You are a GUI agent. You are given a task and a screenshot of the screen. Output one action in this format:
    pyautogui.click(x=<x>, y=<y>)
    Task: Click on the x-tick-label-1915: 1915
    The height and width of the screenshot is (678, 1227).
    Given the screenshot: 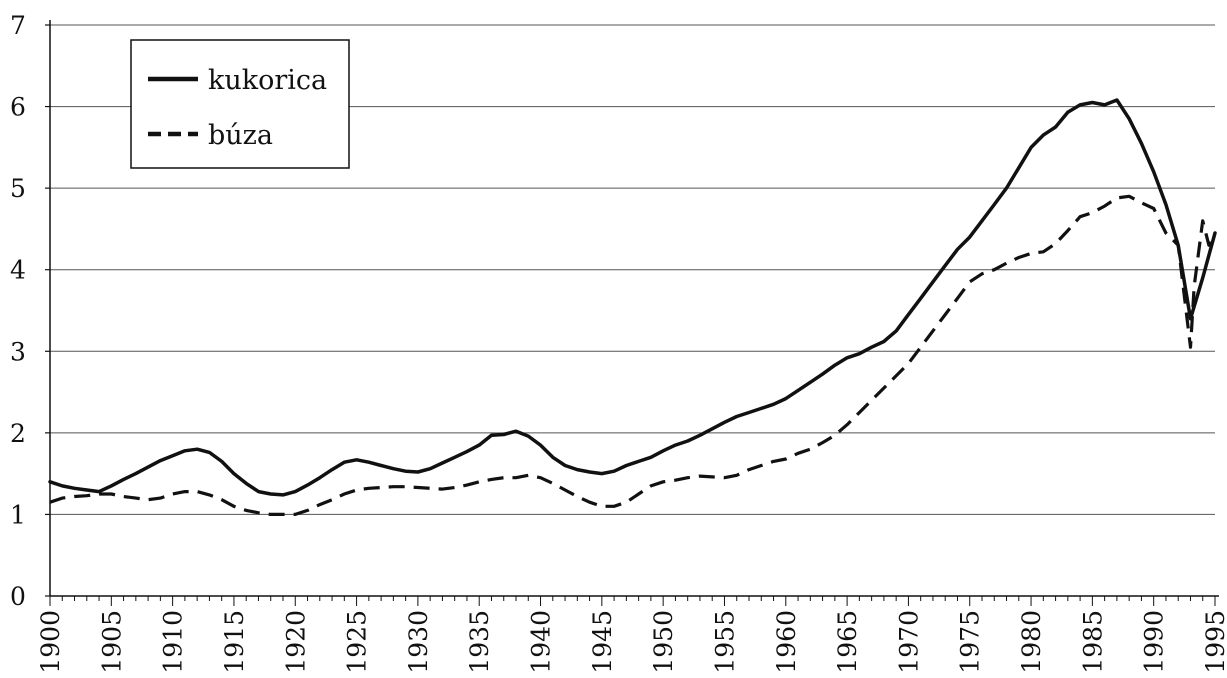 What is the action you would take?
    pyautogui.click(x=234, y=642)
    